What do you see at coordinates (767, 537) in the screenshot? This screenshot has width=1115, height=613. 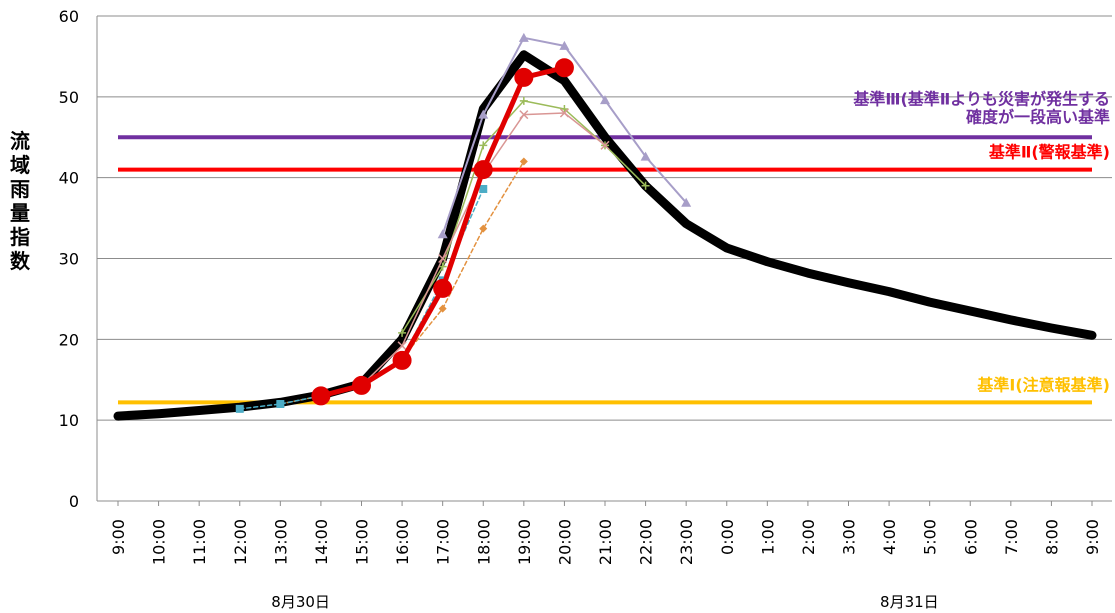 I see `x-tick-label: 1:00` at bounding box center [767, 537].